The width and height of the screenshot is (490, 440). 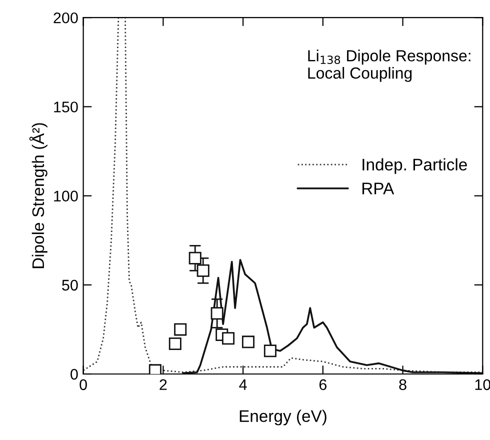 What do you see at coordinates (66, 107) in the screenshot?
I see `y-tick-label: 150` at bounding box center [66, 107].